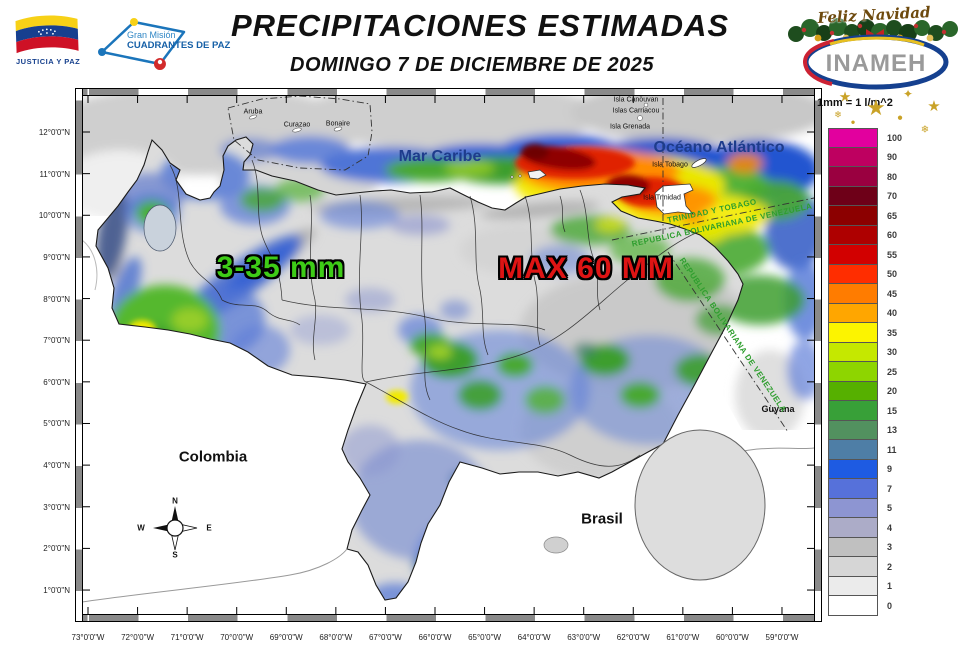  Describe the element at coordinates (890, 586) in the screenshot. I see `legend-value: 1` at that location.